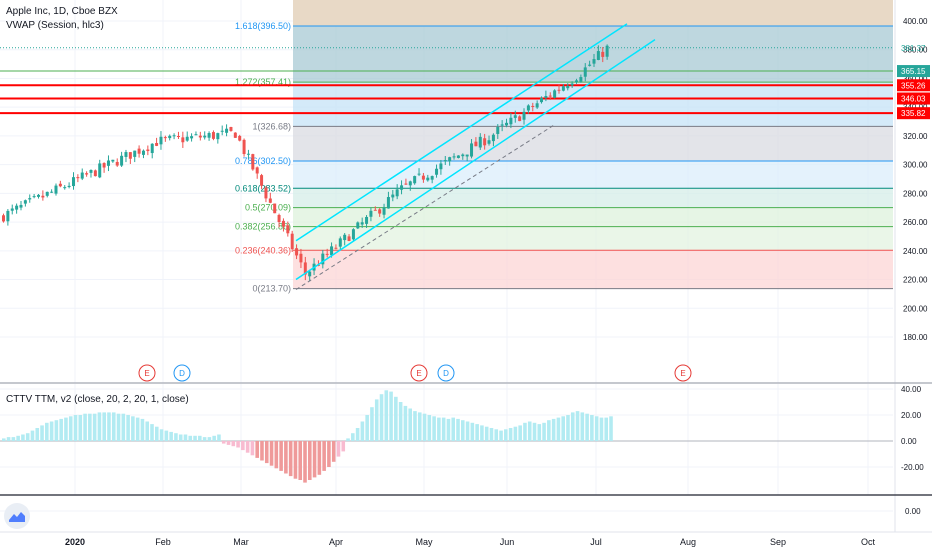 The height and width of the screenshot is (550, 932). What do you see at coordinates (915, 50) in the screenshot?
I see `price-tick-label: 380.00` at bounding box center [915, 50].